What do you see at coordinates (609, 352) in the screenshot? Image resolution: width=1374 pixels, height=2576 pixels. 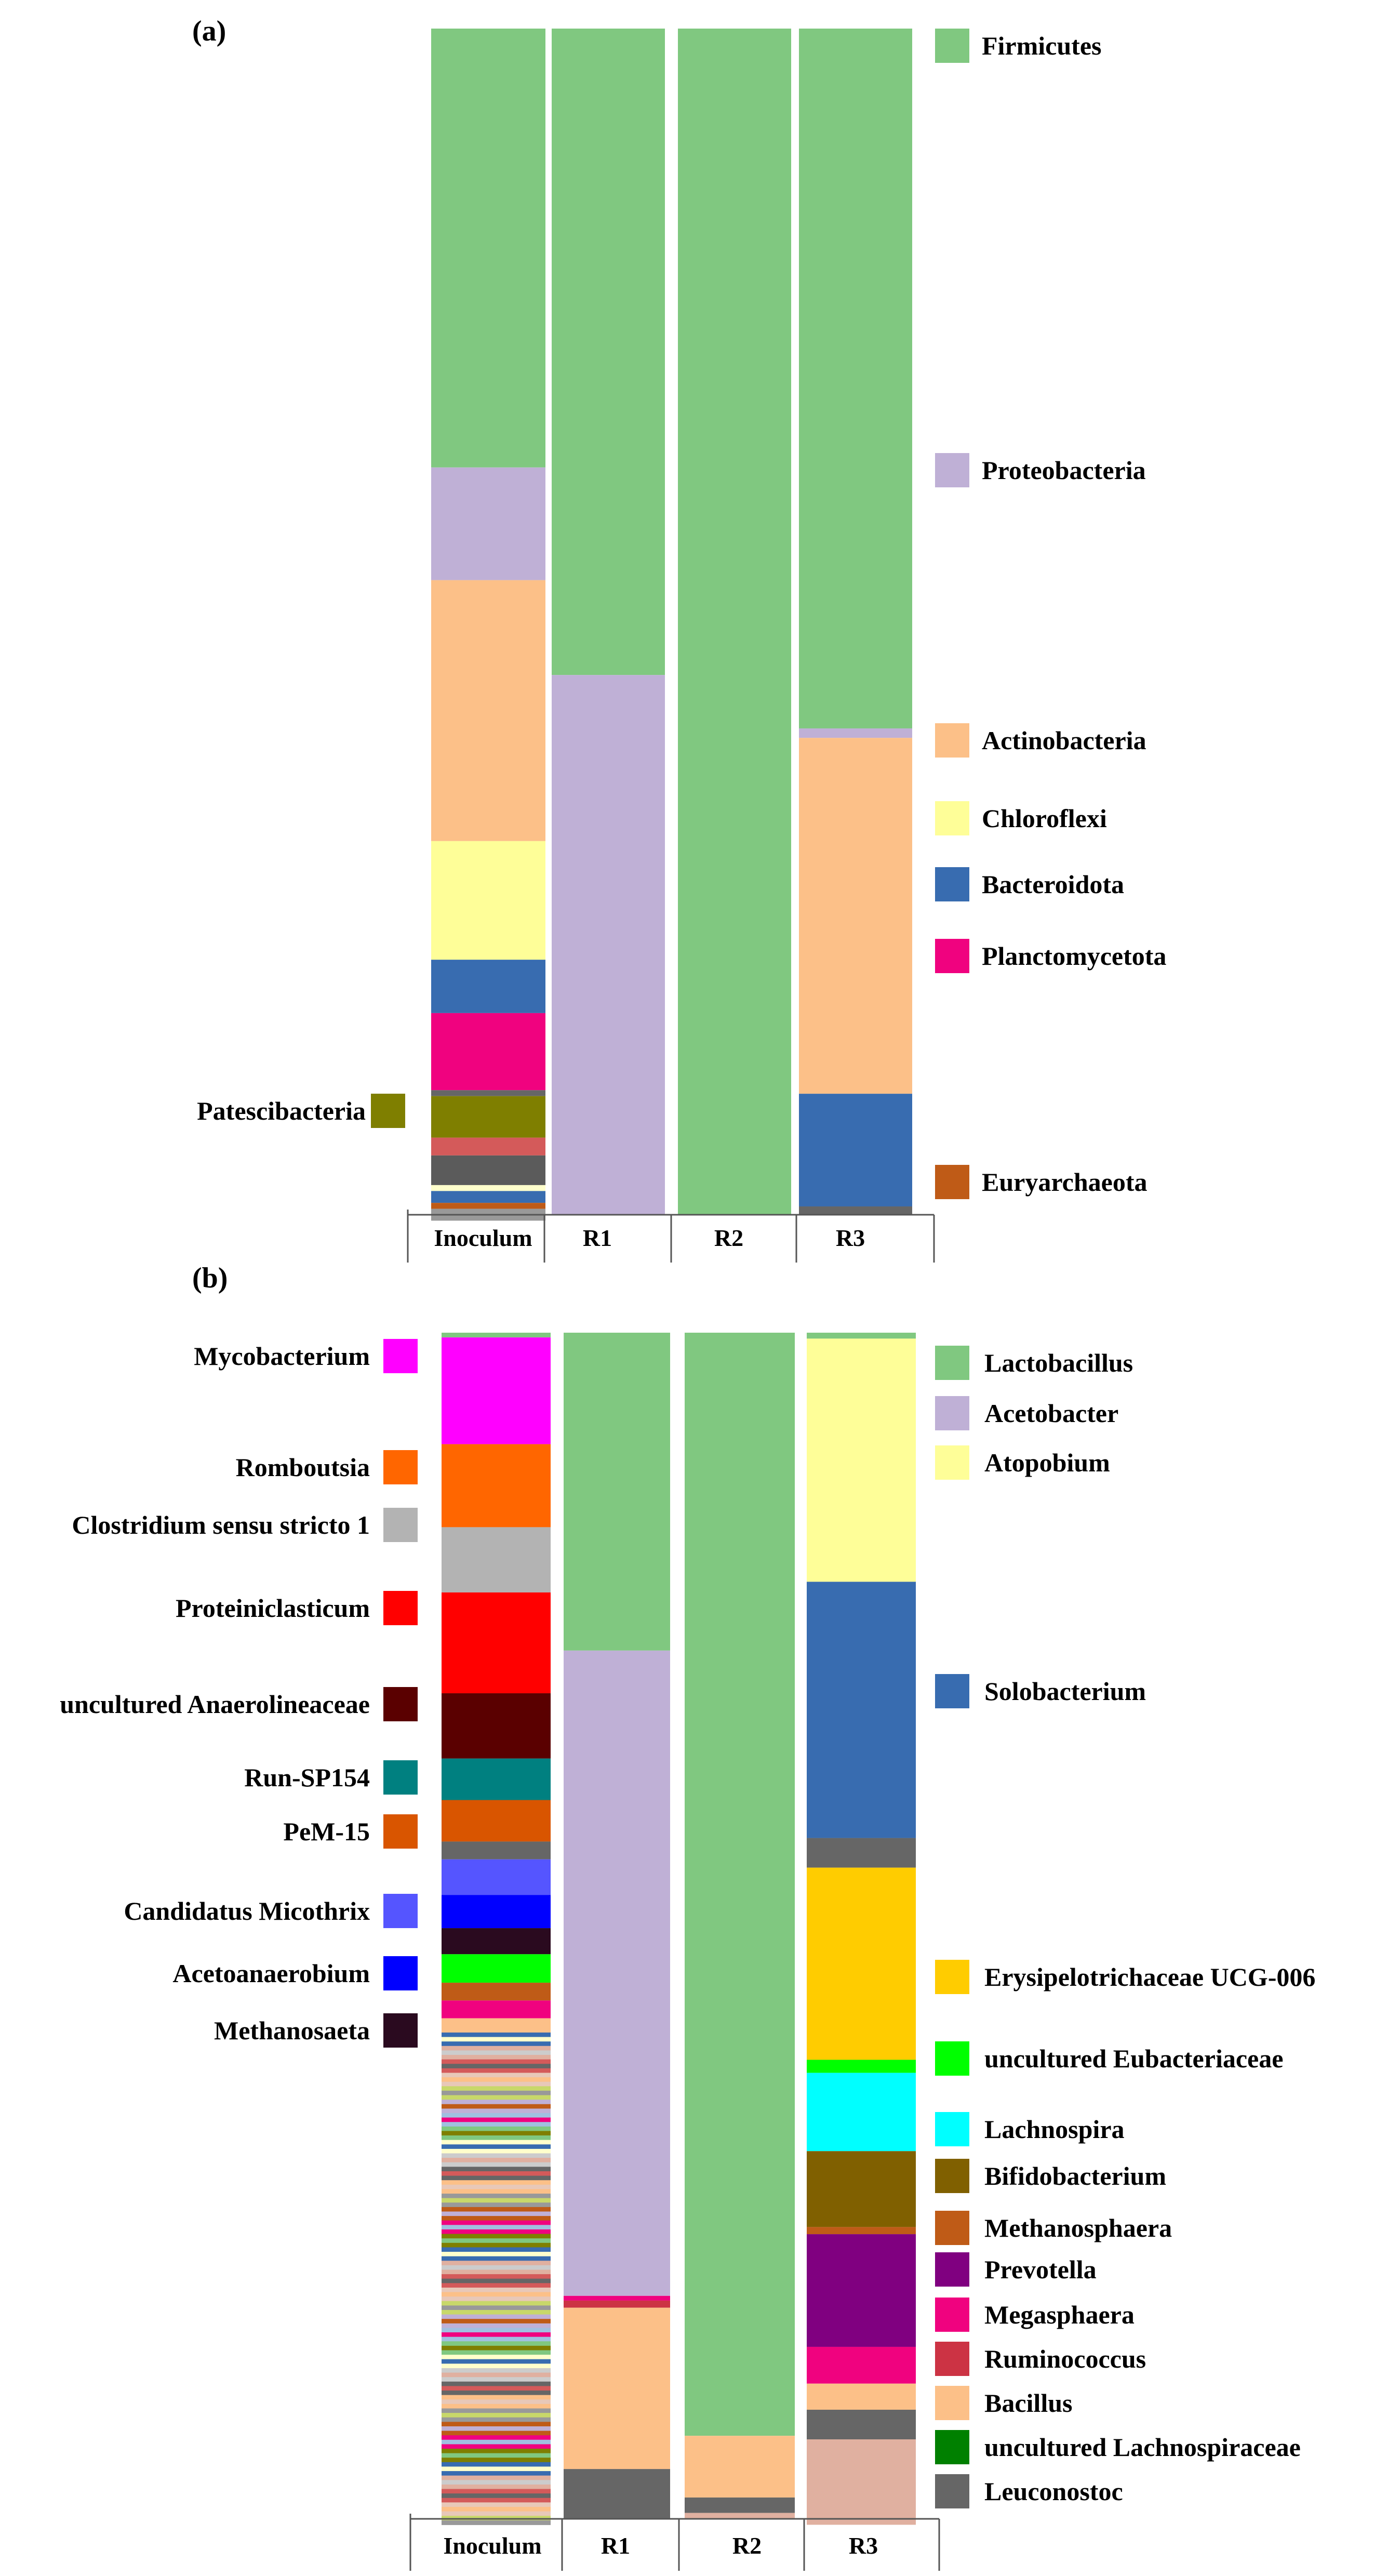 I see `bar-segment-firmicutes-r1` at bounding box center [609, 352].